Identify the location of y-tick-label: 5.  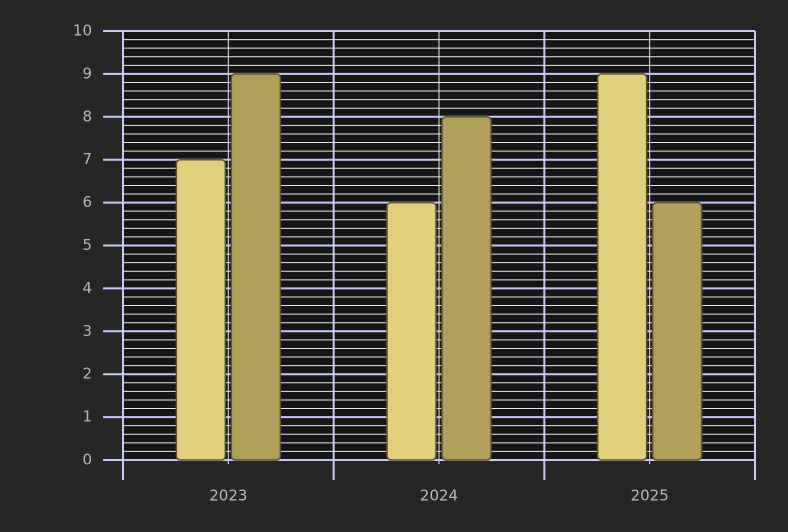
(87, 245).